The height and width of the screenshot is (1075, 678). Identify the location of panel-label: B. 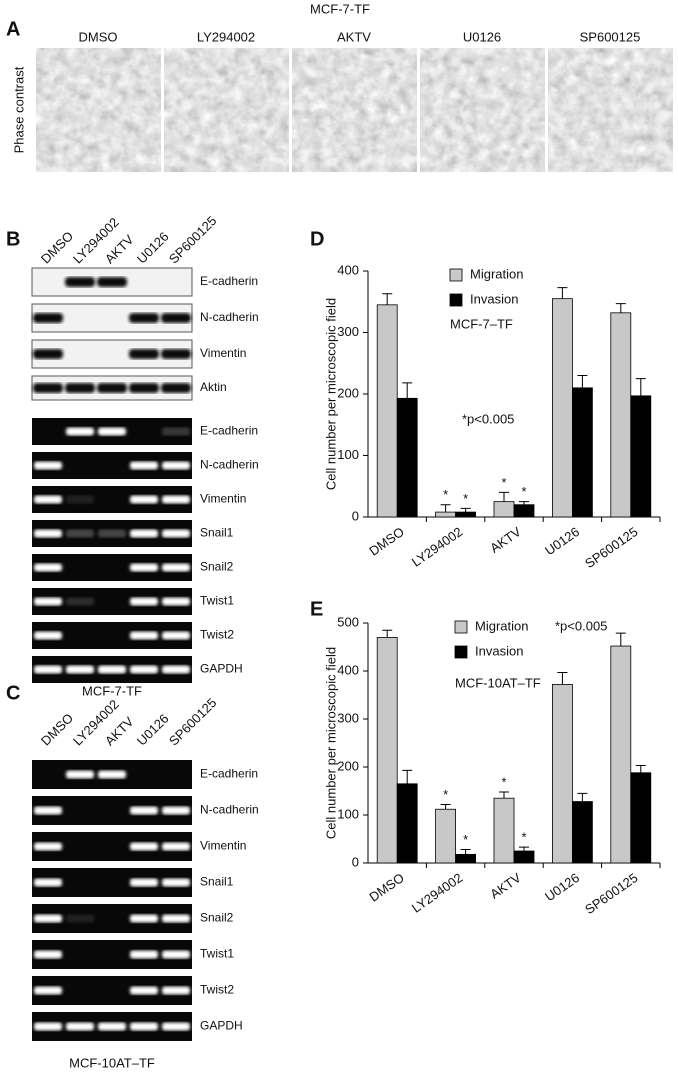
(13, 239).